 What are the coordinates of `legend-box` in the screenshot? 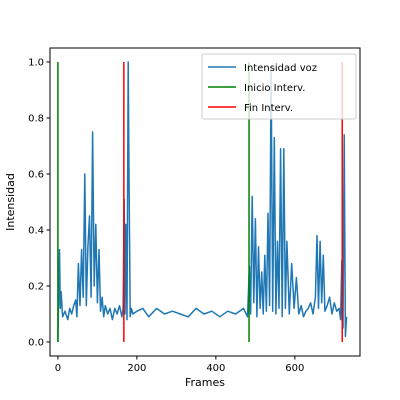 It's located at (279, 86).